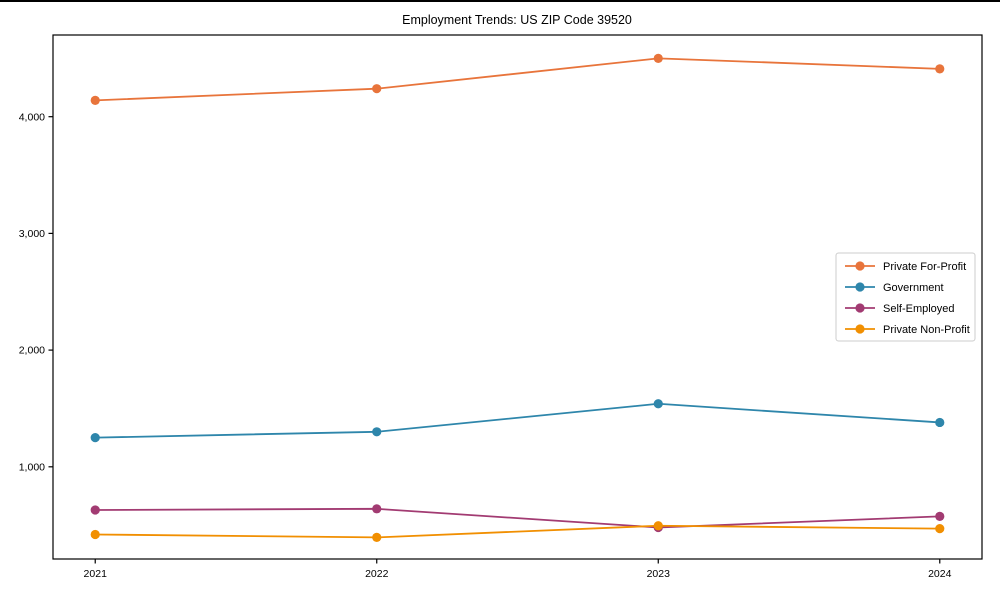  Describe the element at coordinates (32, 117) in the screenshot. I see `y-tick-label: 4,000` at that location.